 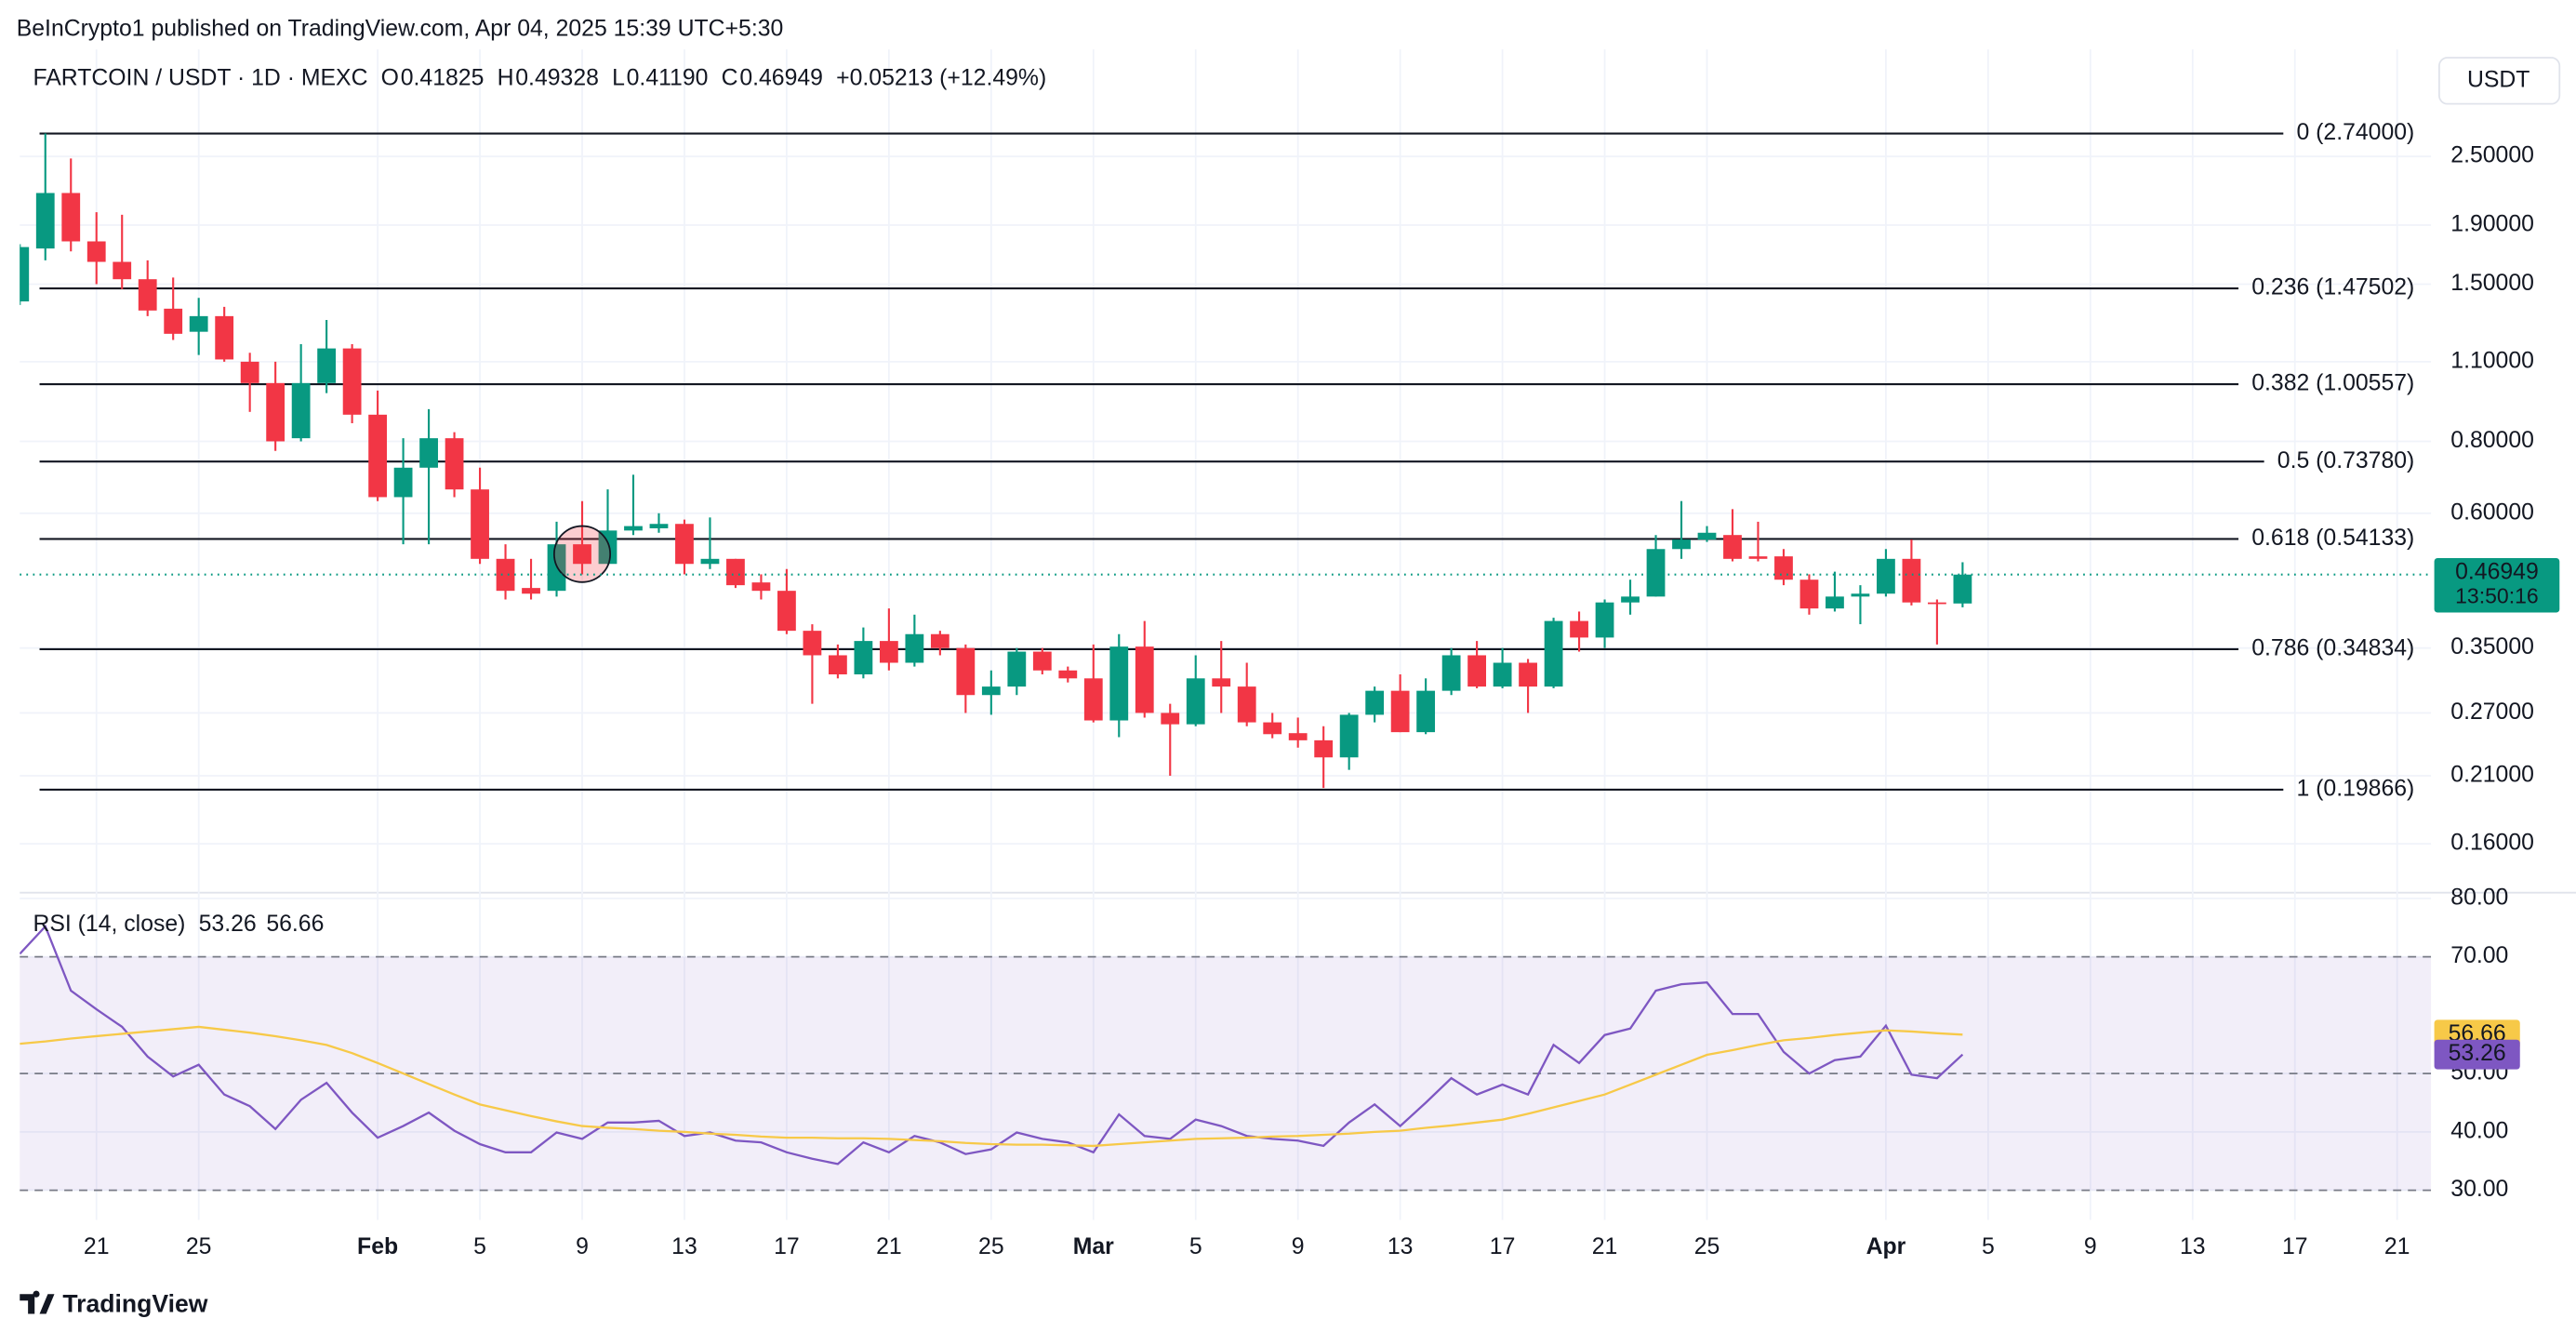 What do you see at coordinates (2492, 646) in the screenshot?
I see `y-tick-label: 0.35000` at bounding box center [2492, 646].